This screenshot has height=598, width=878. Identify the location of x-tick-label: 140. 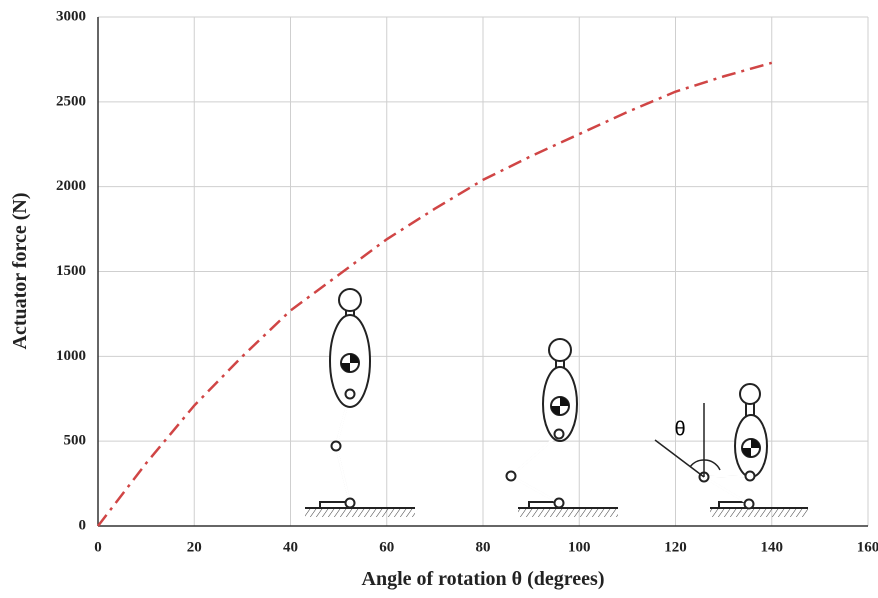
(772, 547).